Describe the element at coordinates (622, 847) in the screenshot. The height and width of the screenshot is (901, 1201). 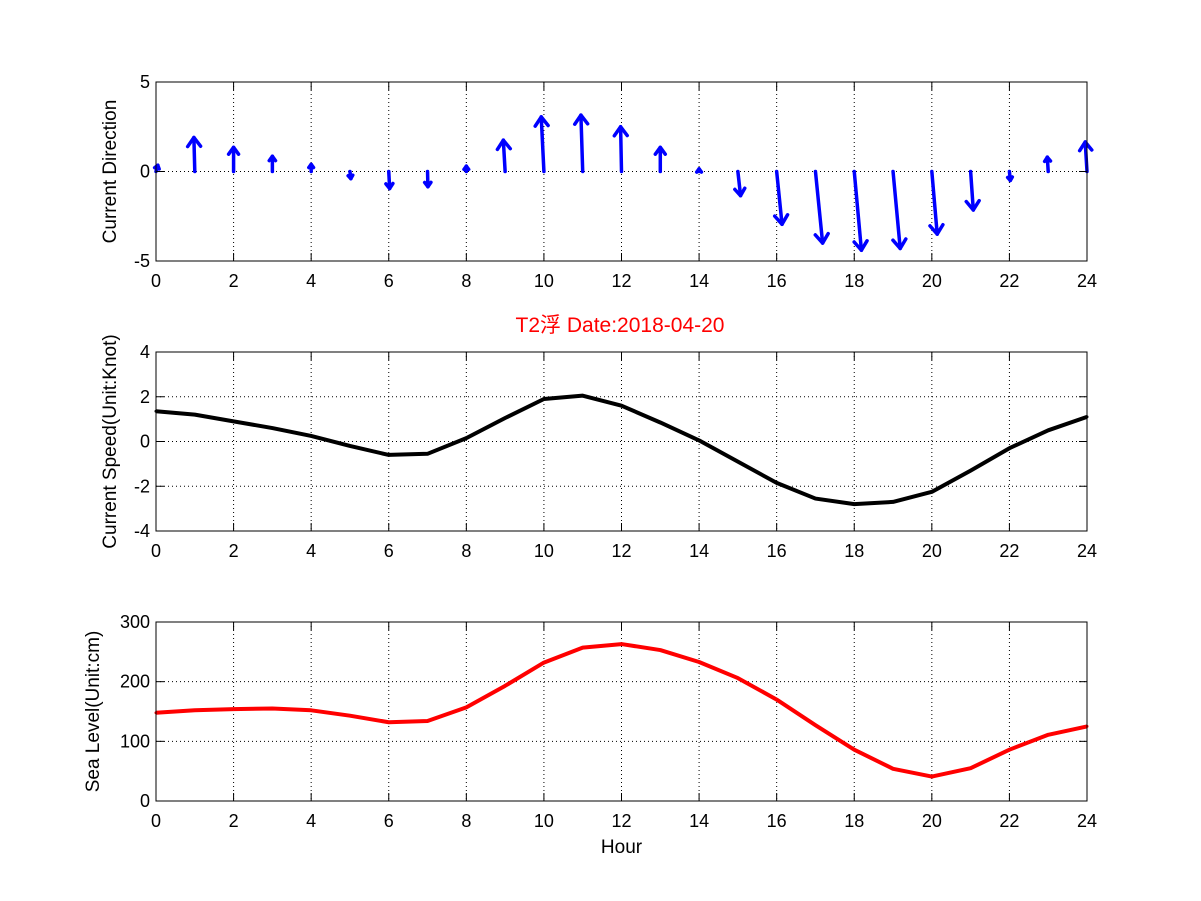
I see `sea-level-x-axis-label: Hour` at that location.